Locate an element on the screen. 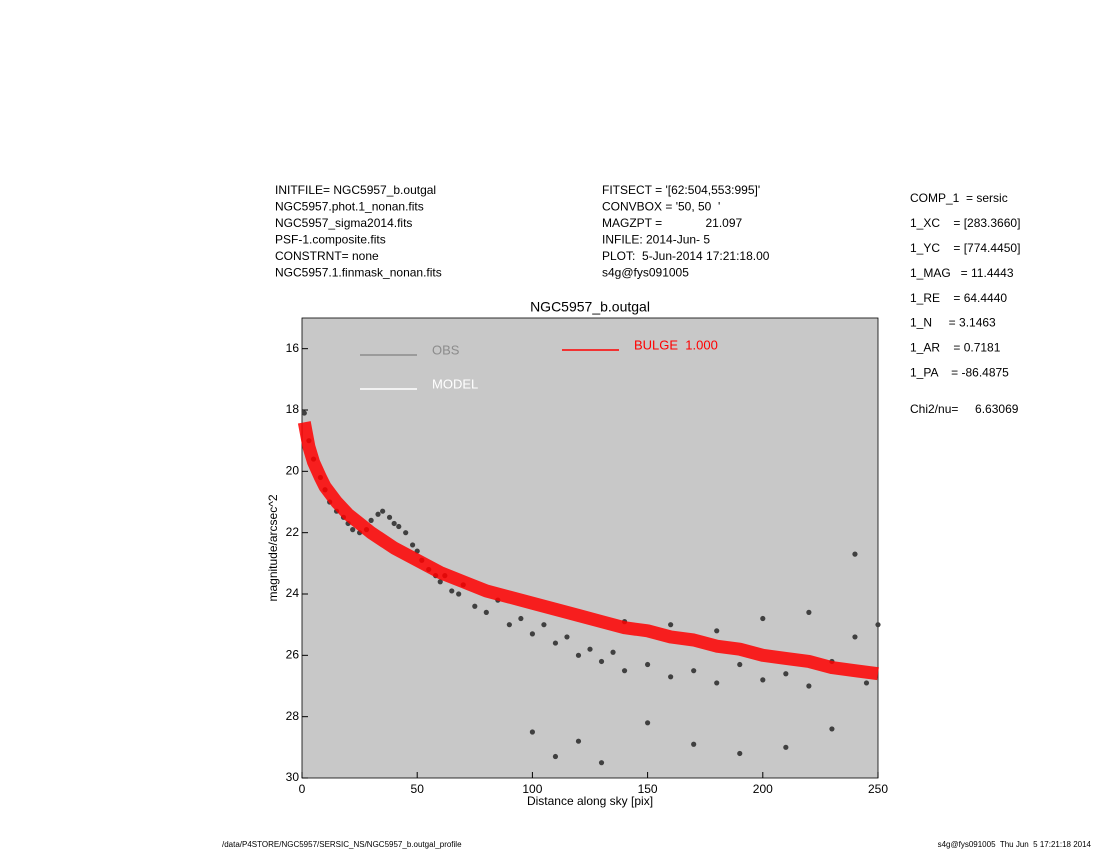 The height and width of the screenshot is (850, 1100). header-left-line: CONSTRNT= none is located at coordinates (327, 256).